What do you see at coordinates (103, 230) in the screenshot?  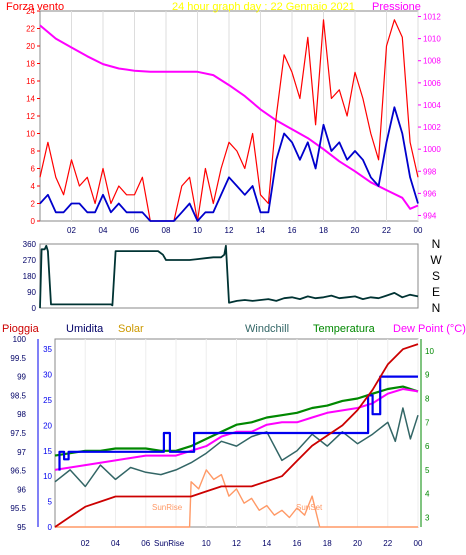 I see `wind-x-tick-label: 04` at bounding box center [103, 230].